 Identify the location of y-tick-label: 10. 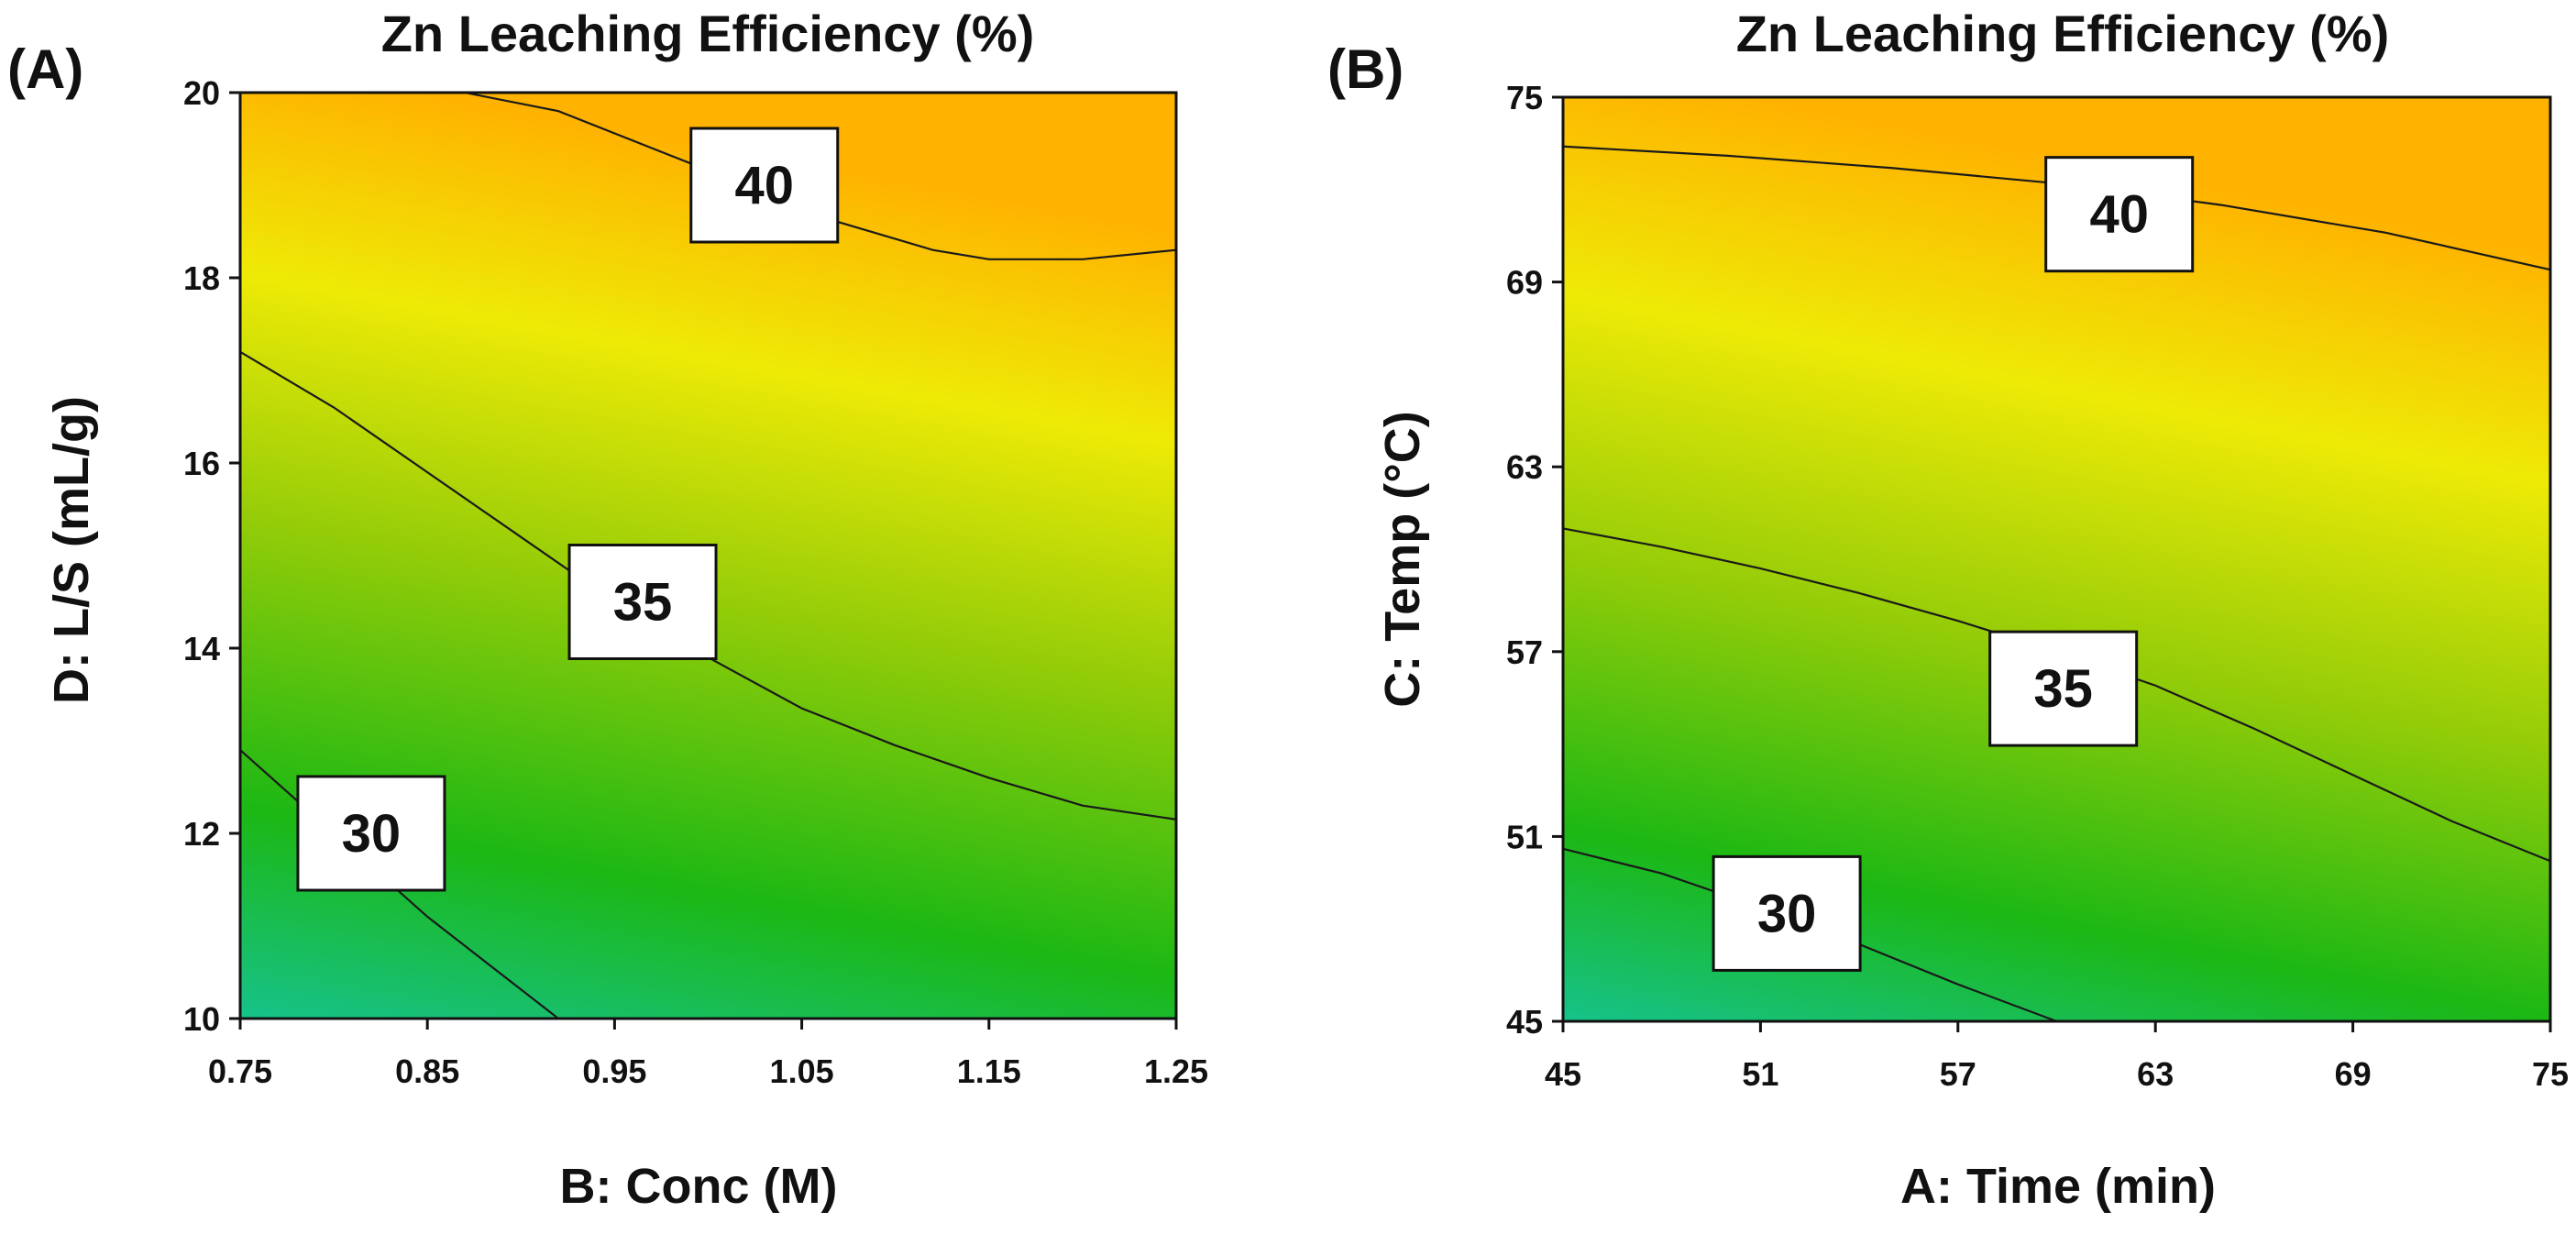
(202, 1019).